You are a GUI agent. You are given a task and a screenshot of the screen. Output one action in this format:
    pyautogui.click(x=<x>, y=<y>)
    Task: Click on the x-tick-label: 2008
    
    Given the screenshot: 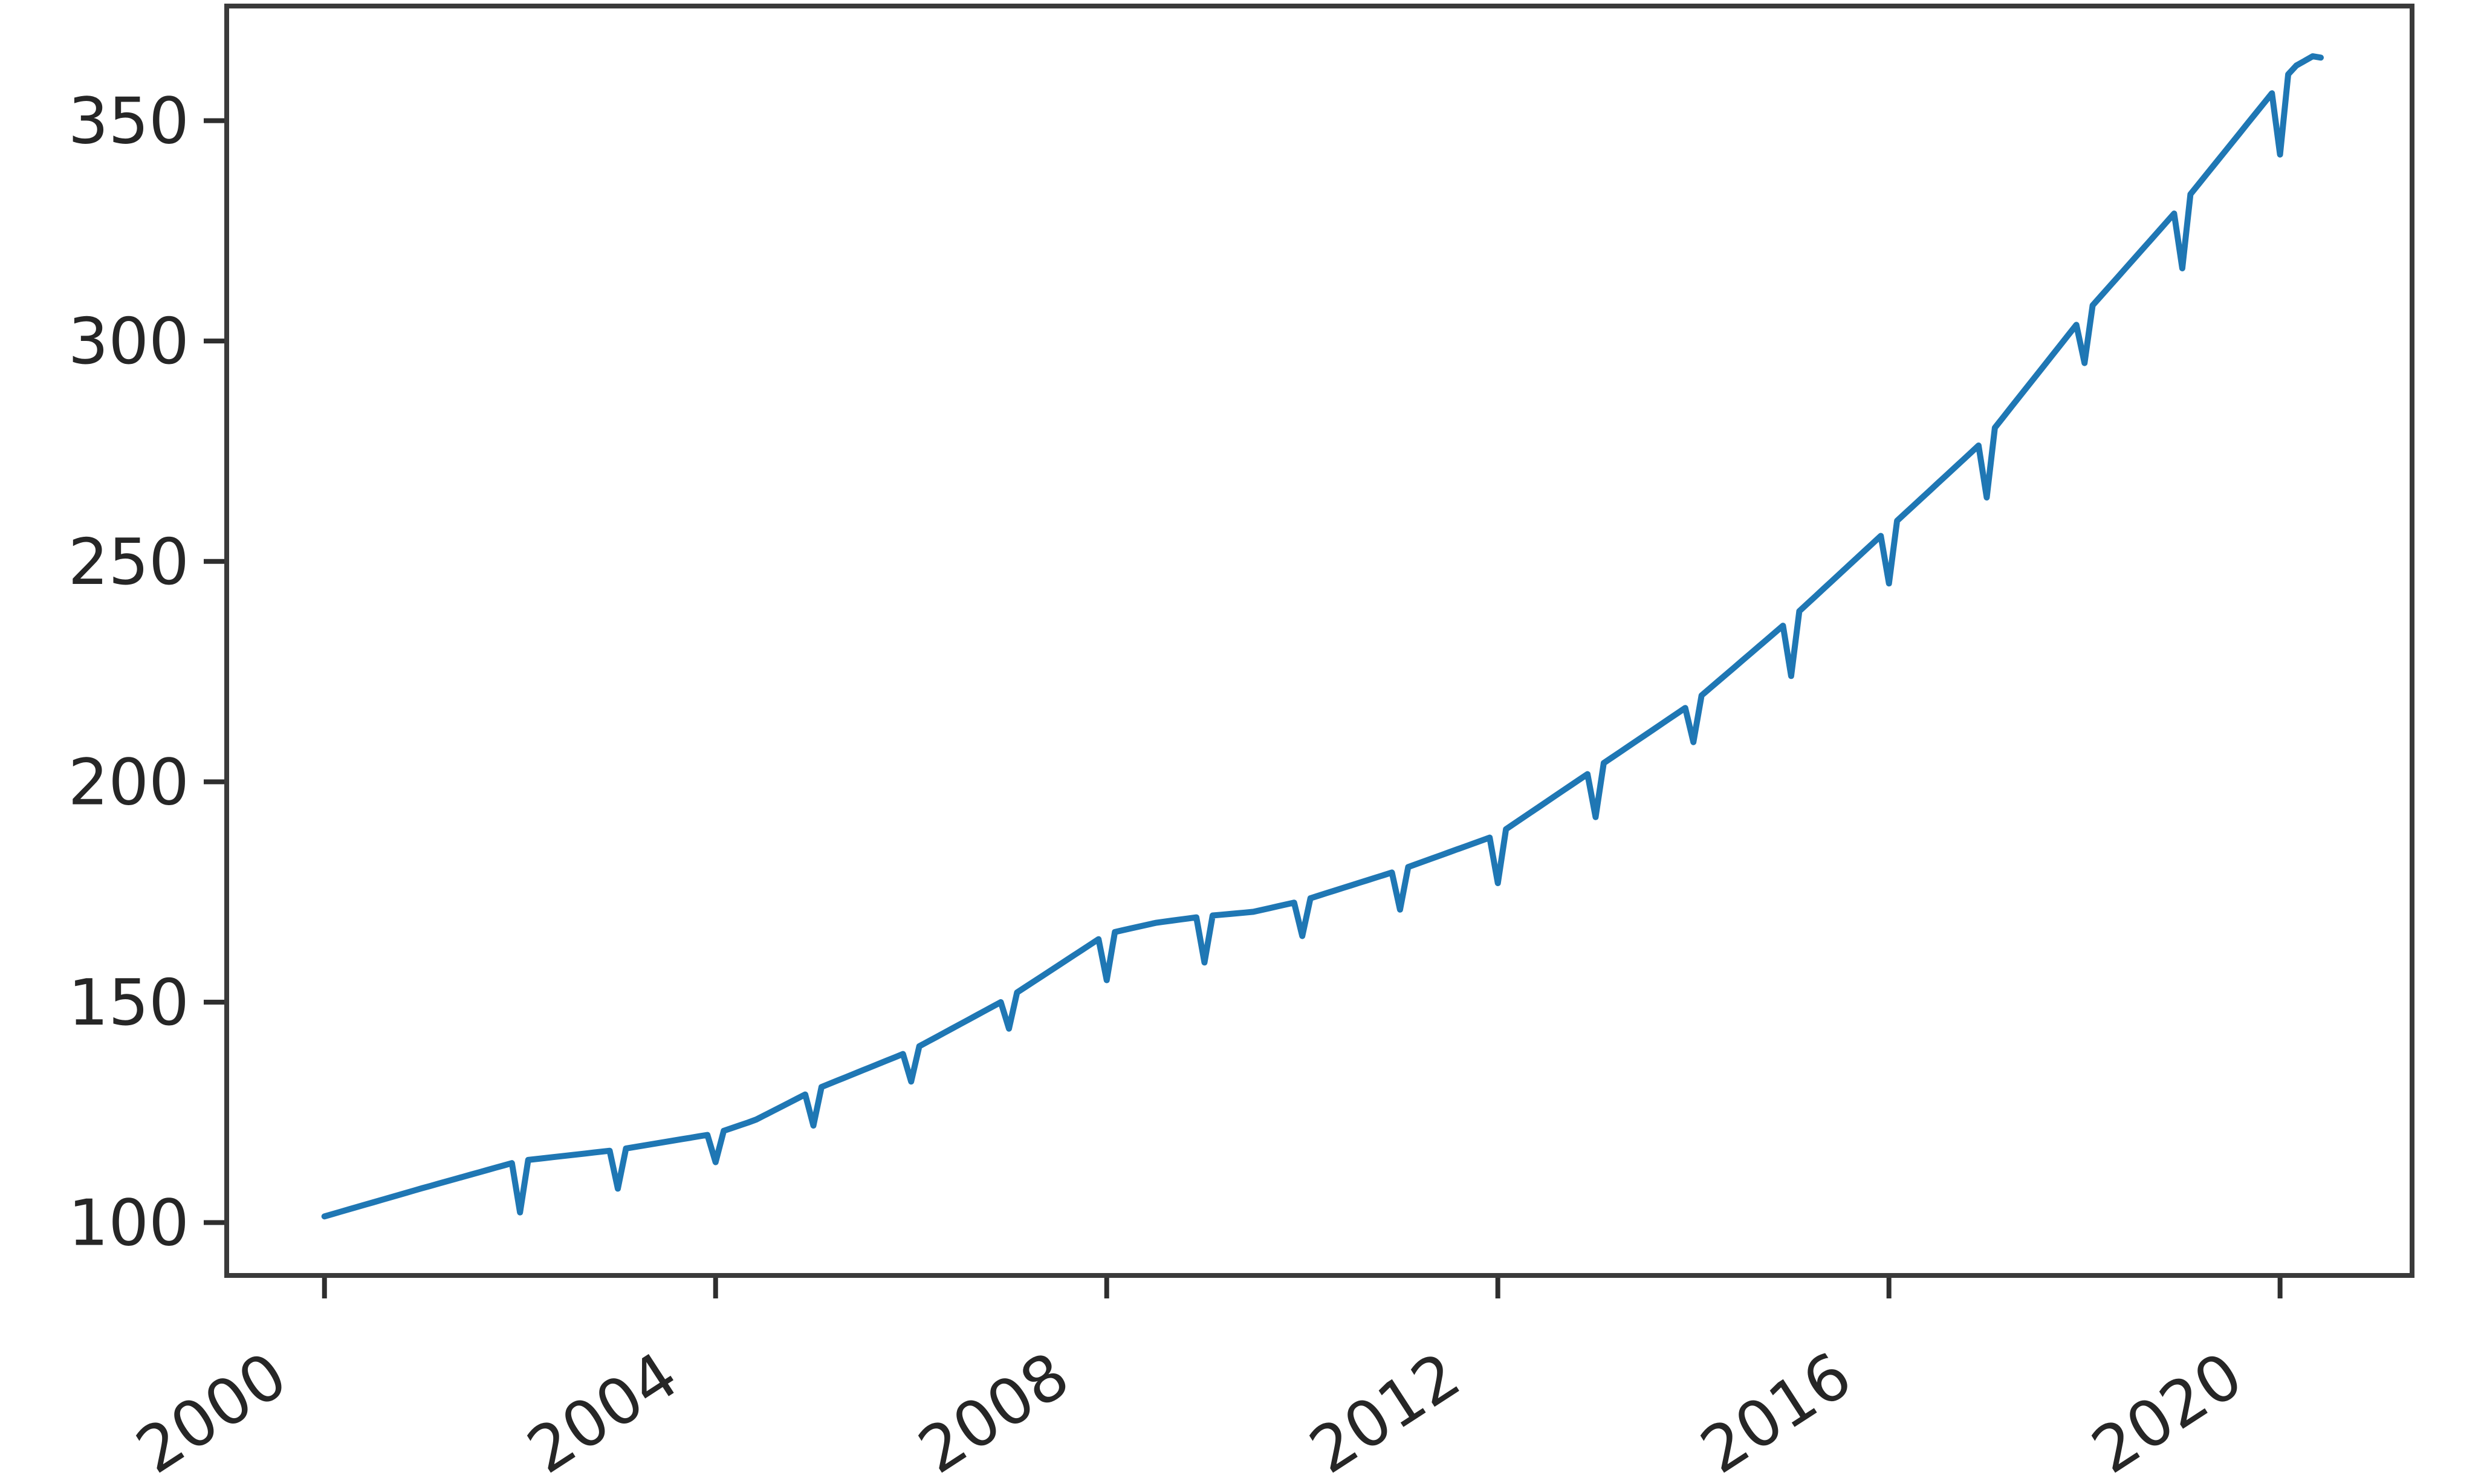 What is the action you would take?
    pyautogui.click(x=994, y=1410)
    